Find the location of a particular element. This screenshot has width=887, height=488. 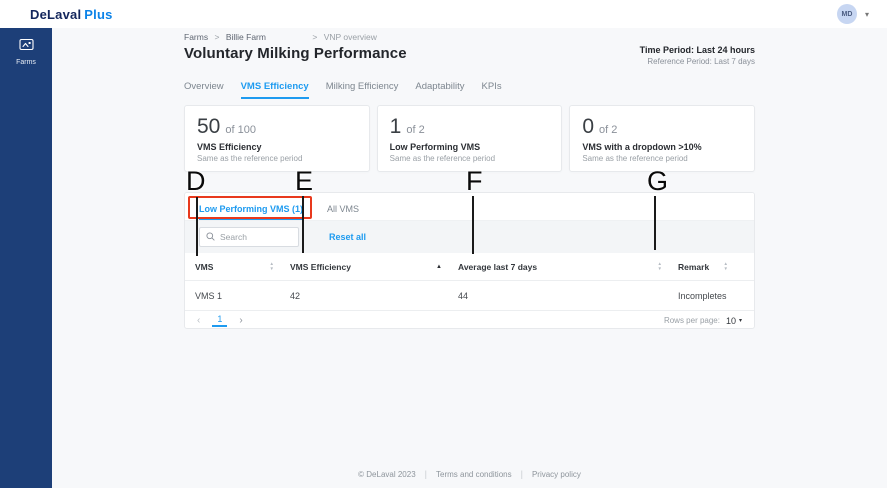

sort-asc-icon: ▲ is located at coordinates (439, 266).